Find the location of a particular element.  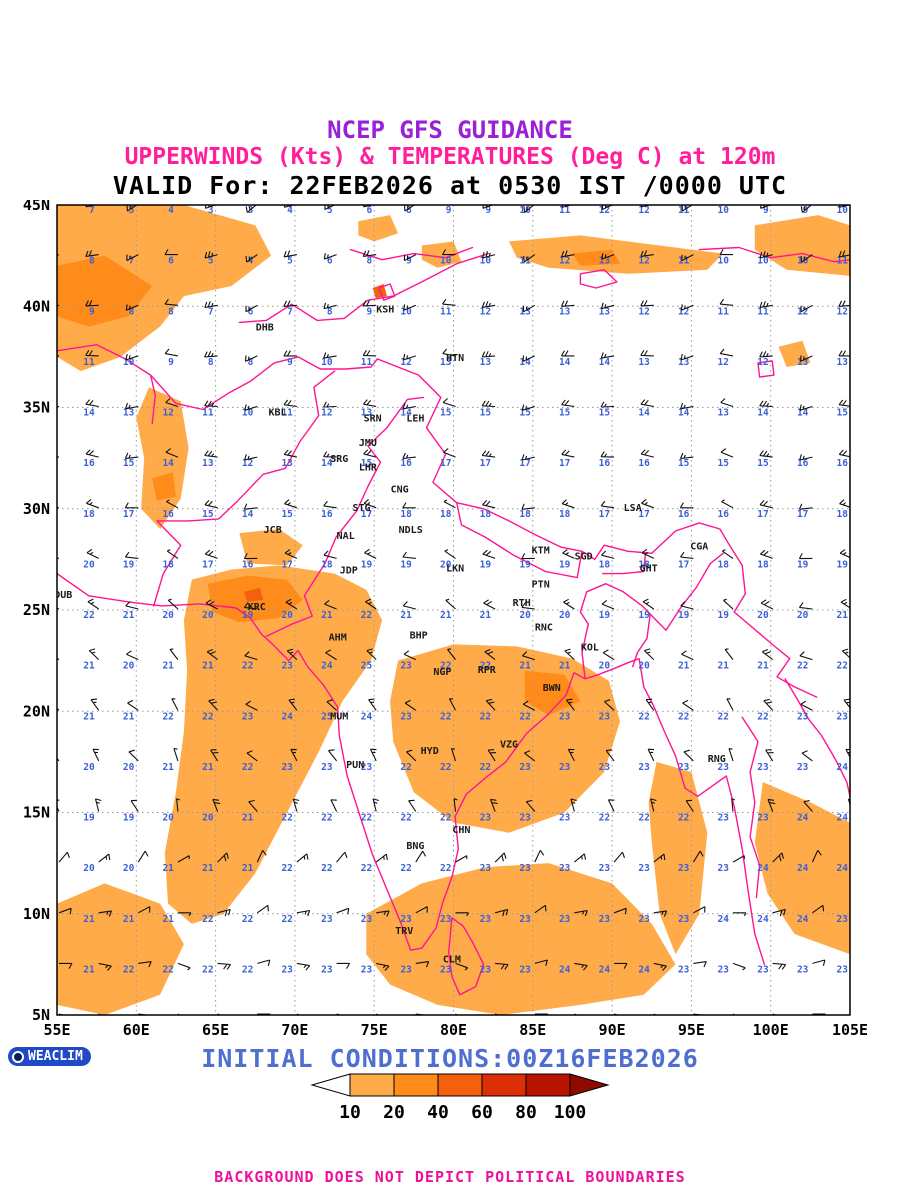

station-label: JCB is located at coordinates (273, 530).